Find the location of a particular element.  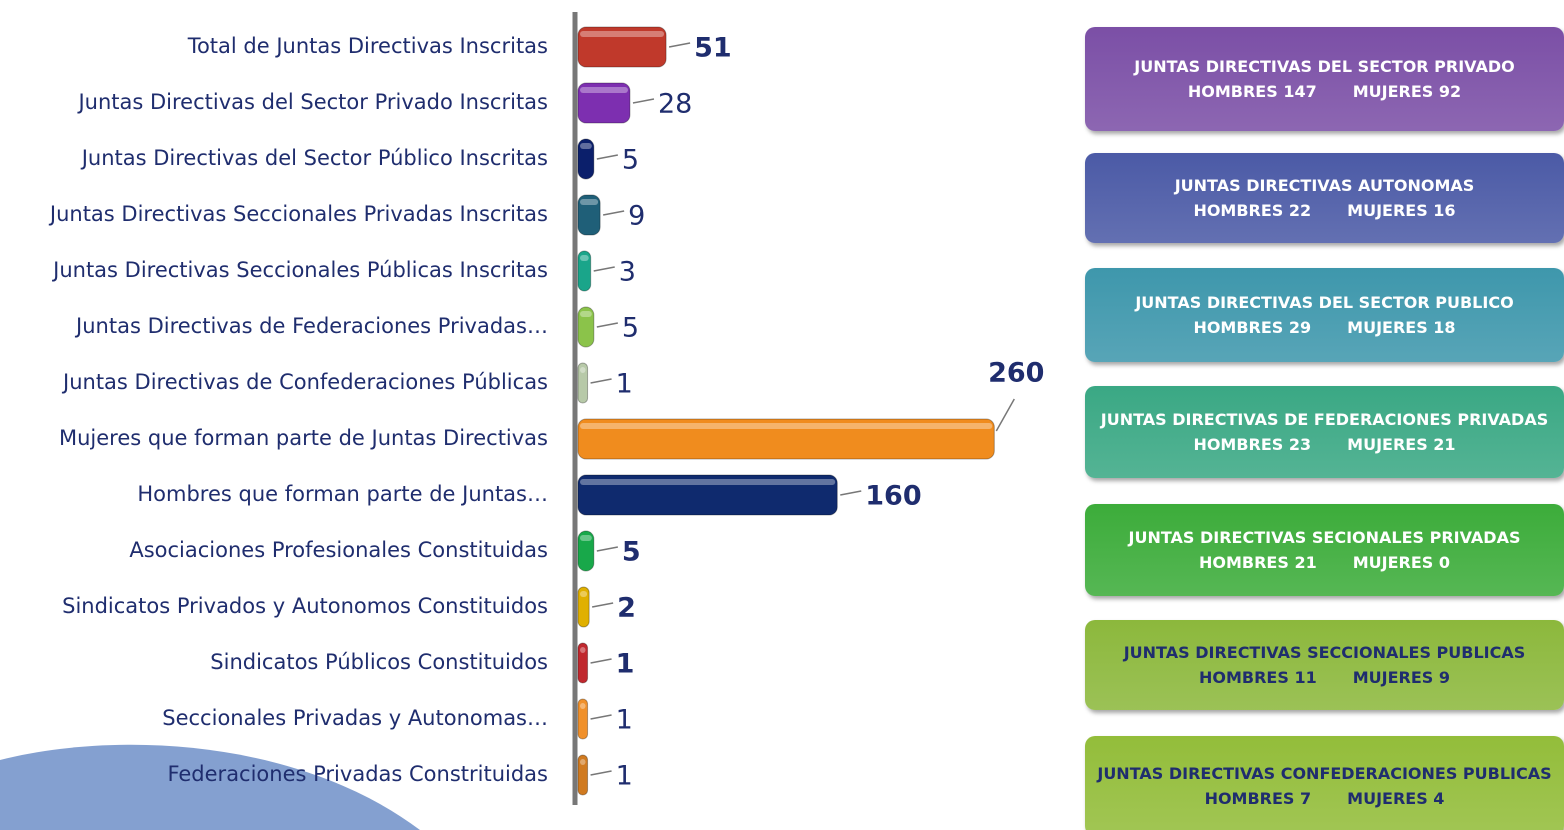

decoration is located at coordinates (210, 787).